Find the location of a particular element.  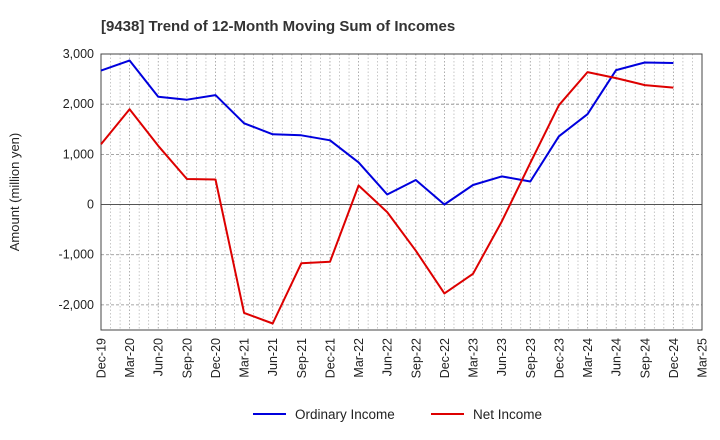

x-tick-label: Sep-20 is located at coordinates (187, 358).